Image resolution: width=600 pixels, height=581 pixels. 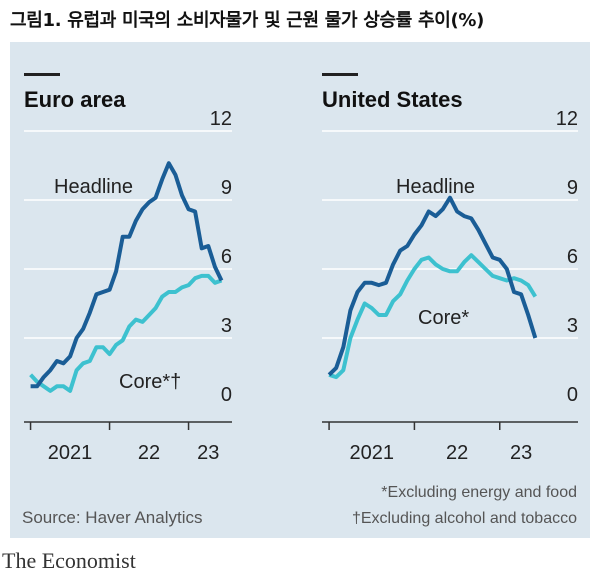 I want to click on united-states-y-tick-label: 3, so click(x=572, y=326).